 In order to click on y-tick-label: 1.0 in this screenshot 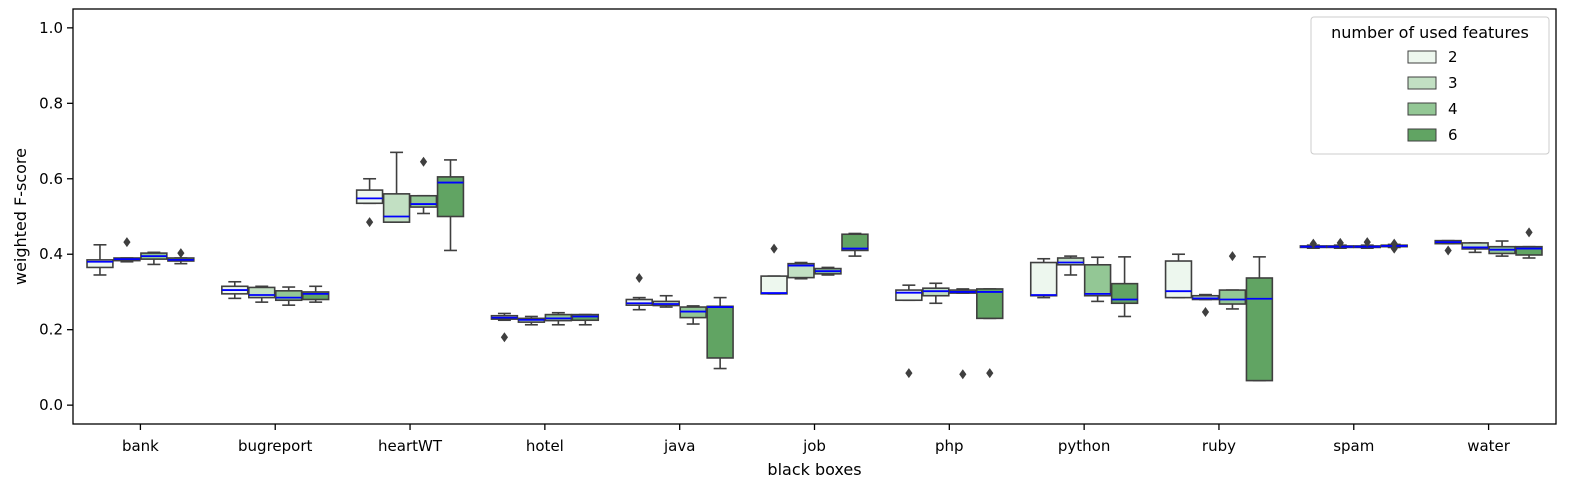, I will do `click(51, 28)`.